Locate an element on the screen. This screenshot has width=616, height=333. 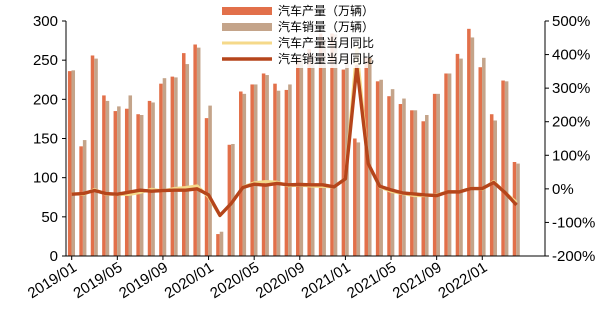
bar-production-2021/05 is located at coordinates (389, 176).